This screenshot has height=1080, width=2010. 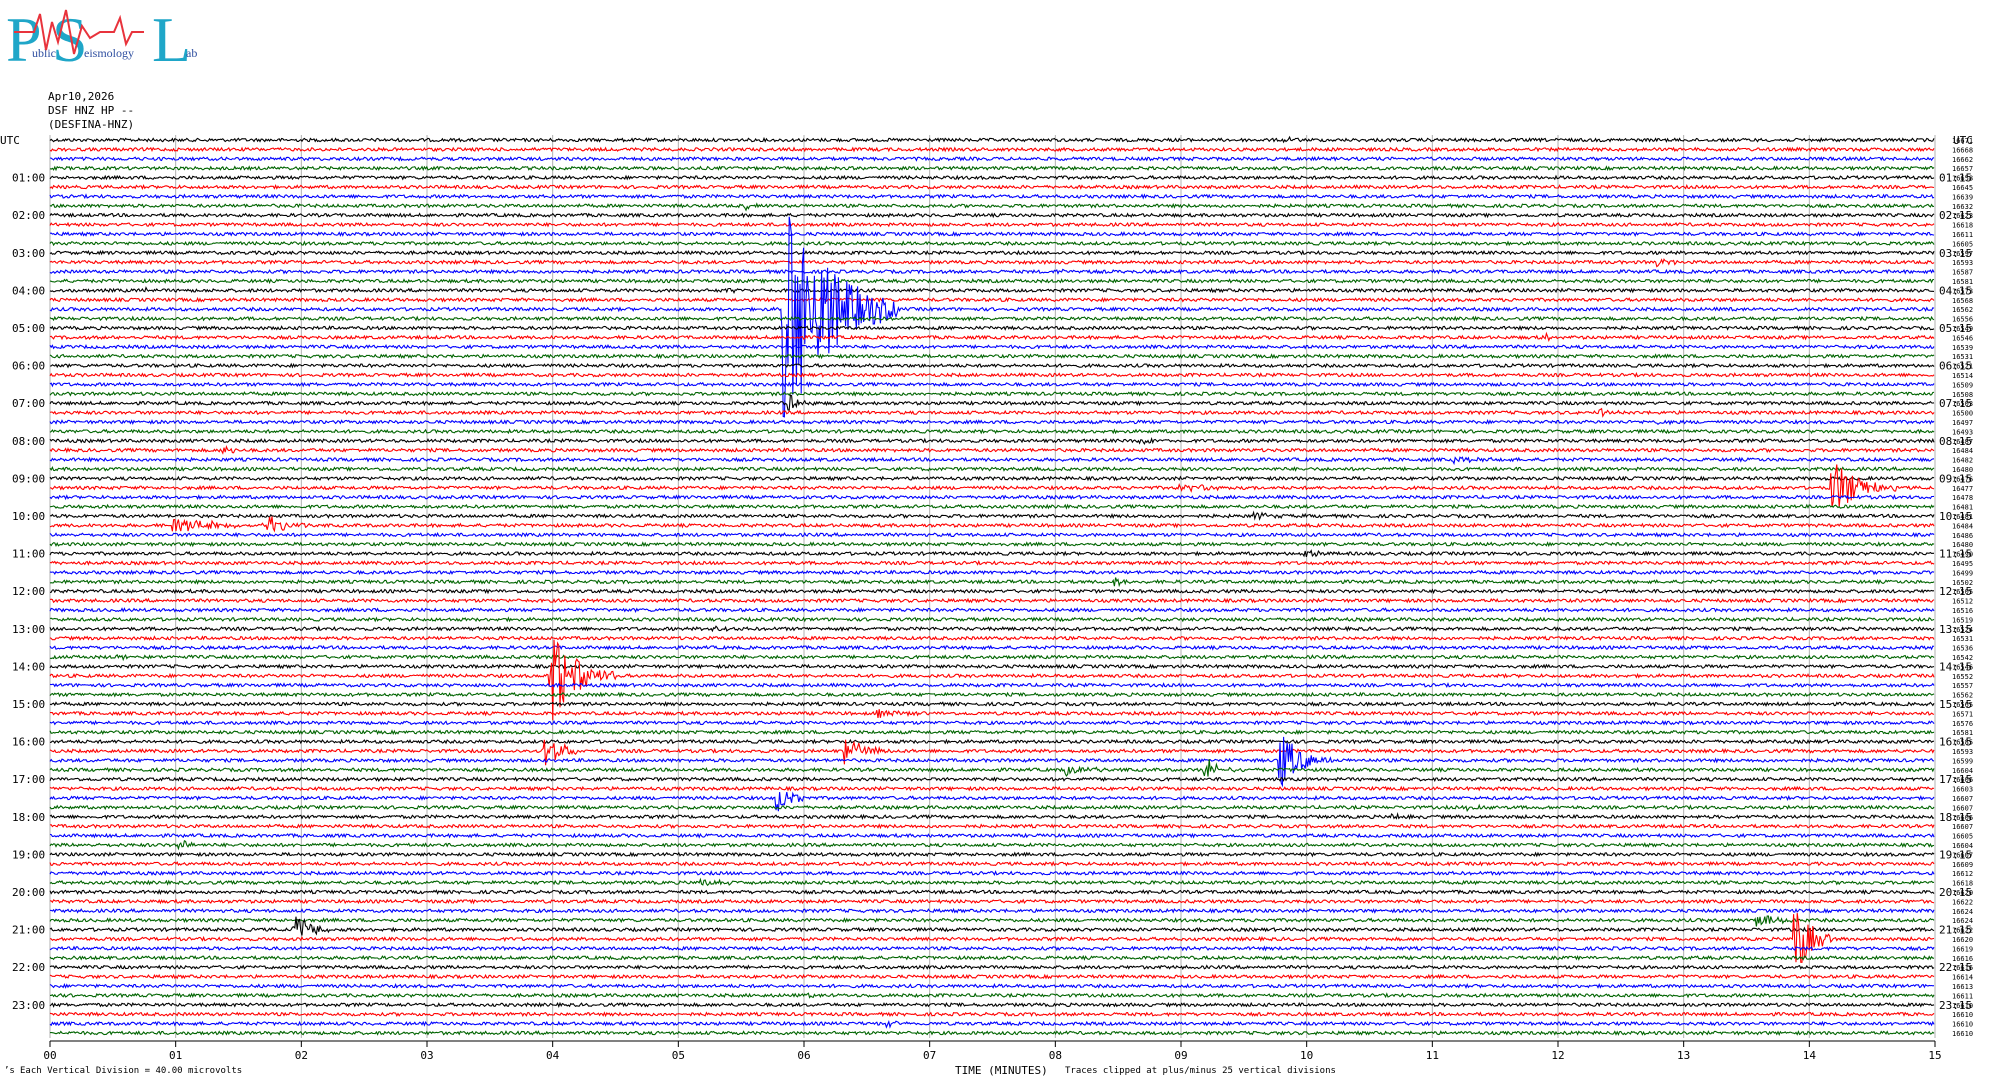 What do you see at coordinates (1810, 1055) in the screenshot?
I see `x-tick-label: 14` at bounding box center [1810, 1055].